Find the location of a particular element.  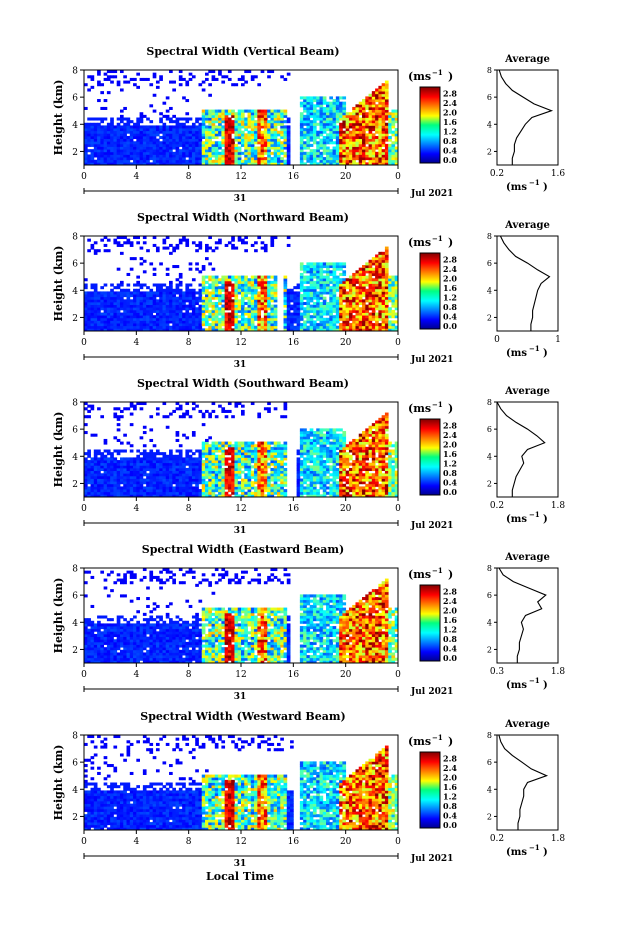

average-frame is located at coordinates (527, 117).